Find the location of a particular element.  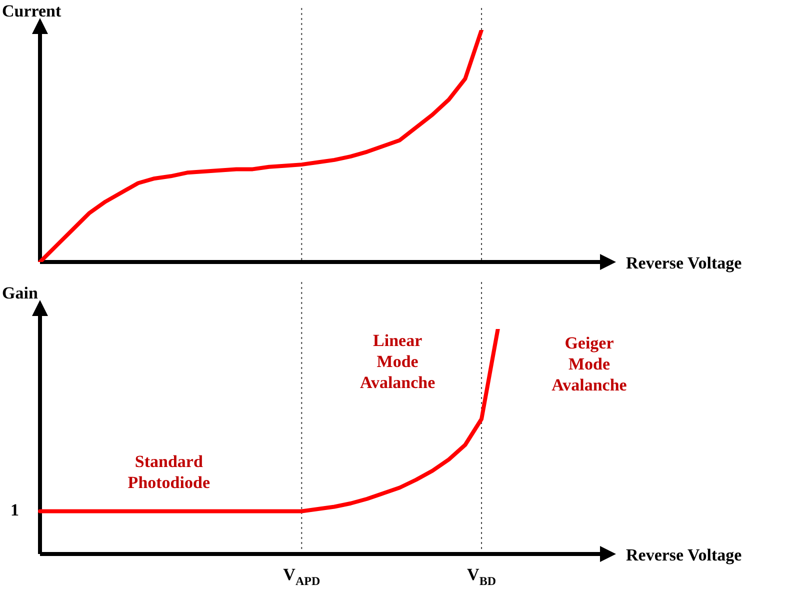

annotation: Linear Mode Avalanche is located at coordinates (398, 361).